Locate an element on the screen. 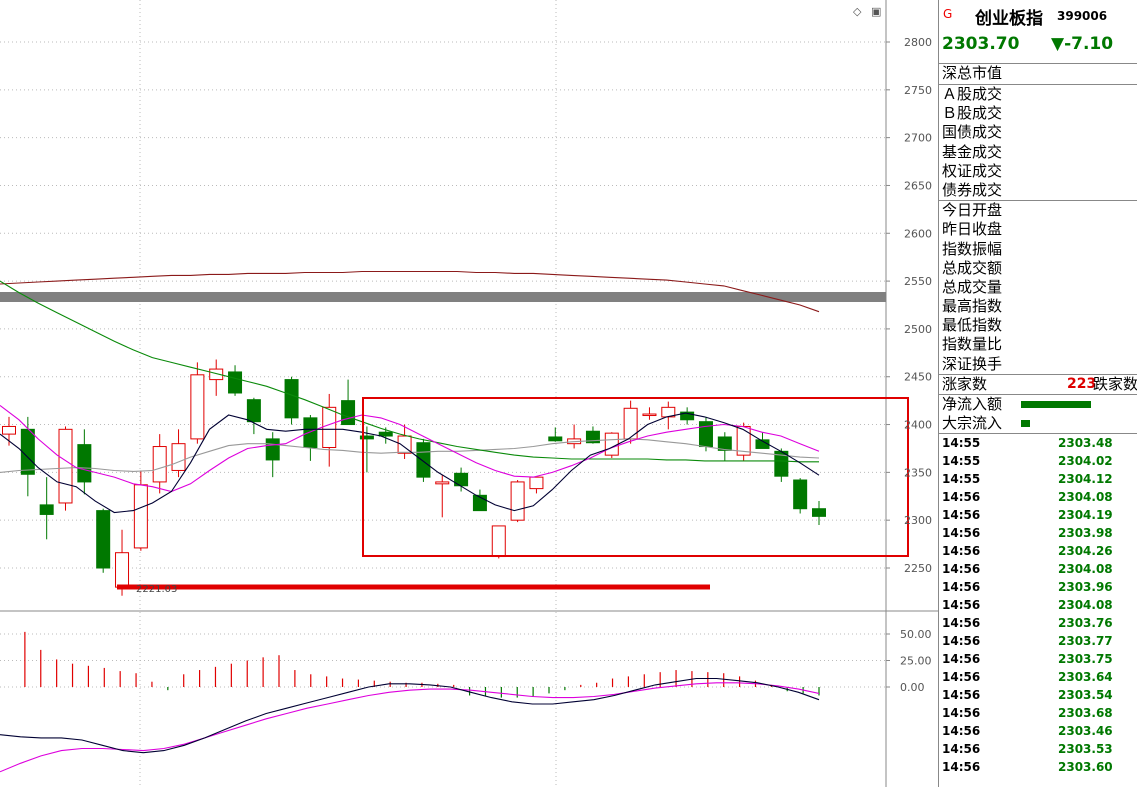 The height and width of the screenshot is (787, 1137). tick-row: 14:56 2303.46 is located at coordinates (1038, 731).